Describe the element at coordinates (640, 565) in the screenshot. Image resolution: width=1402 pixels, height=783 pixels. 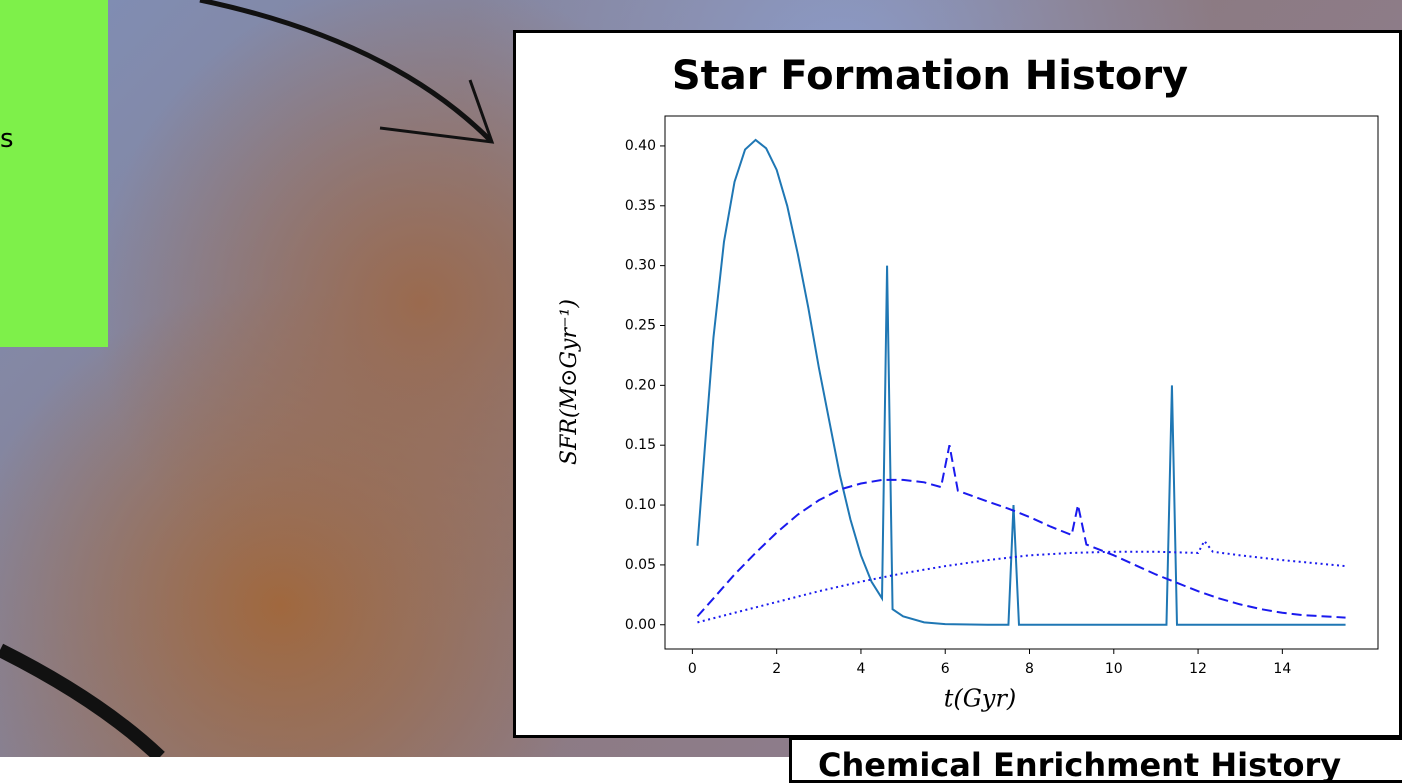
I see `y-tick-label: 0.05` at that location.